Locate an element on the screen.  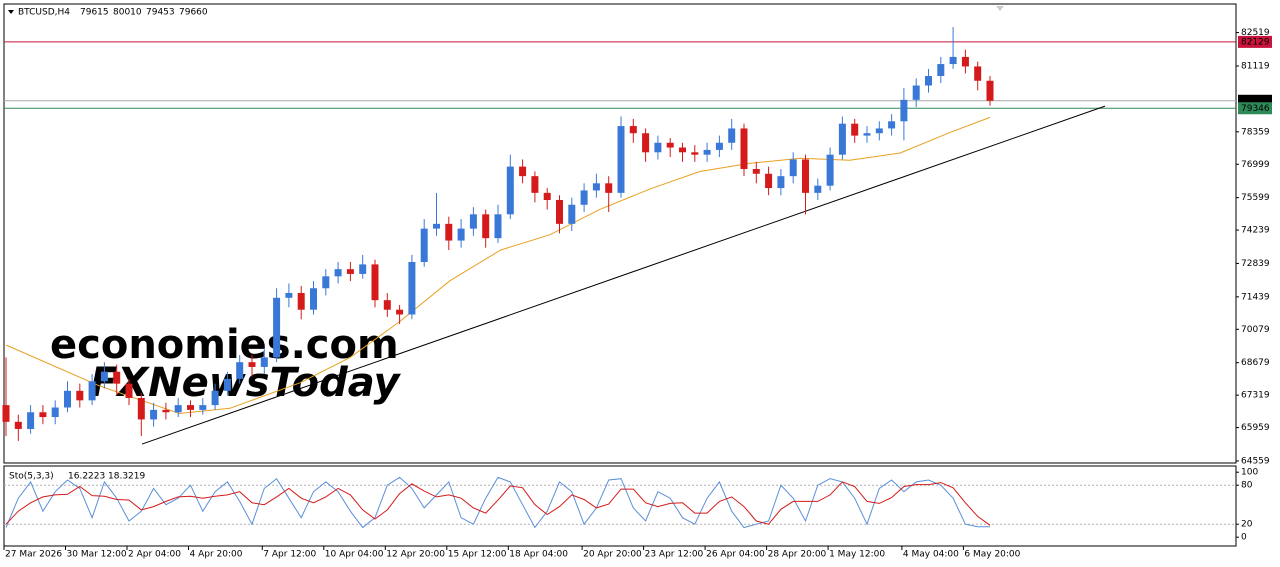
x-tick-label: 12 Apr 20:00 is located at coordinates (415, 555).